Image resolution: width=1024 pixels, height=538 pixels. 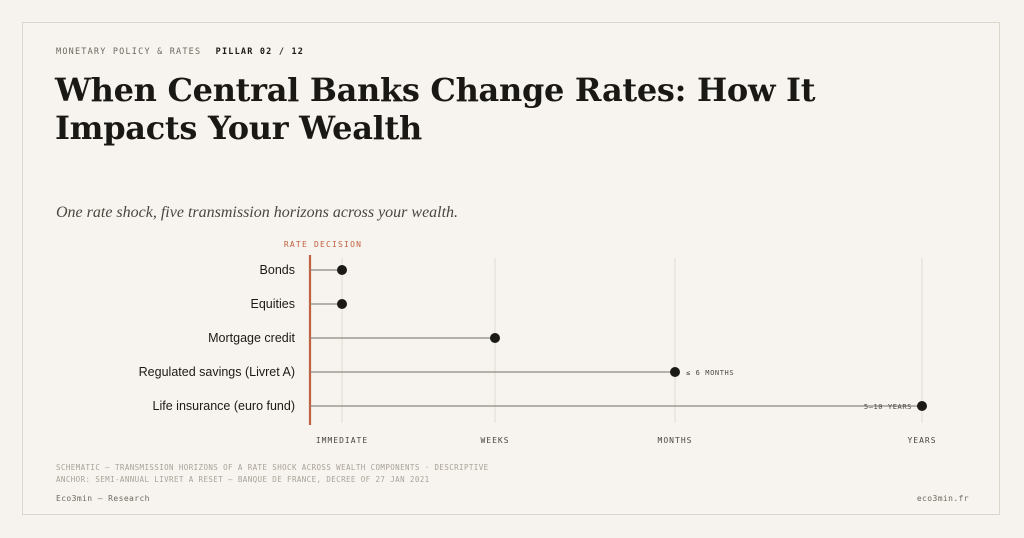 What do you see at coordinates (273, 304) in the screenshot?
I see `category-label: Equities` at bounding box center [273, 304].